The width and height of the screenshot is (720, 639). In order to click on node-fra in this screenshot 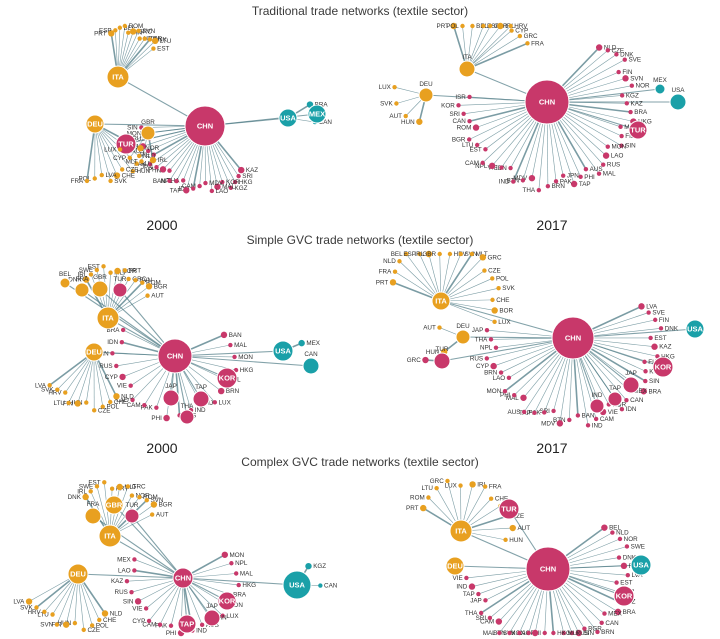, I will do `click(485, 486)`.